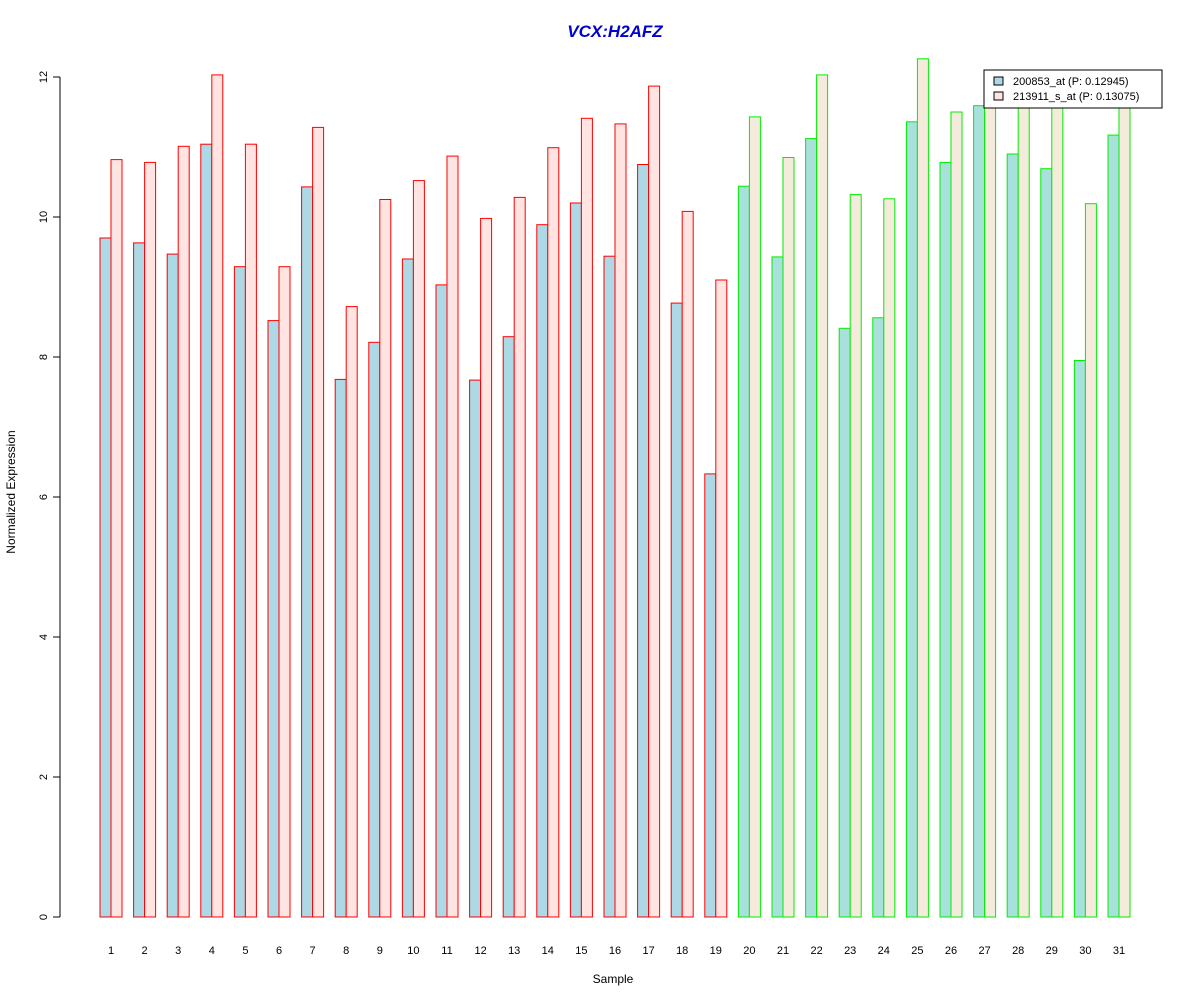 The width and height of the screenshot is (1200, 1000). What do you see at coordinates (44, 77) in the screenshot?
I see `y-tick-label: 12` at bounding box center [44, 77].